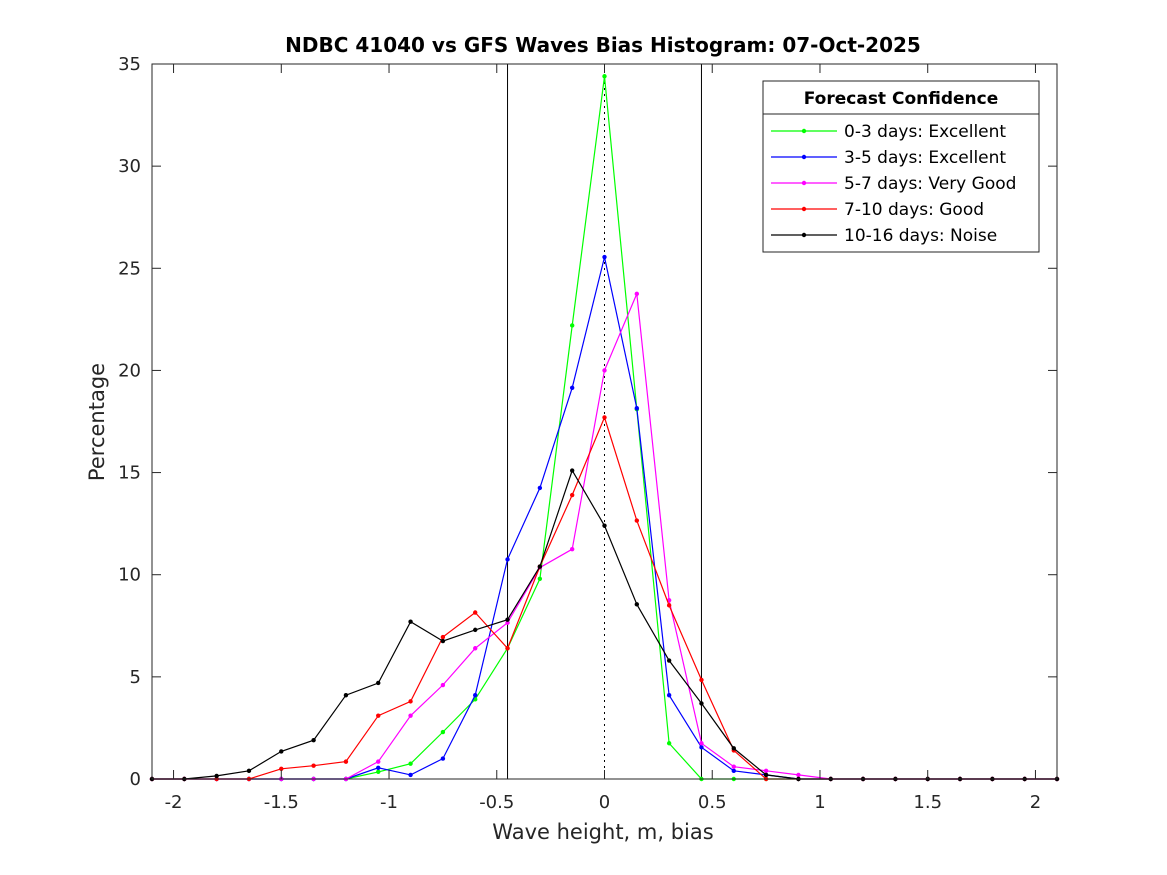 Image resolution: width=1167 pixels, height=875 pixels. I want to click on legend-label: 3-5 days: Excellent, so click(925, 158).